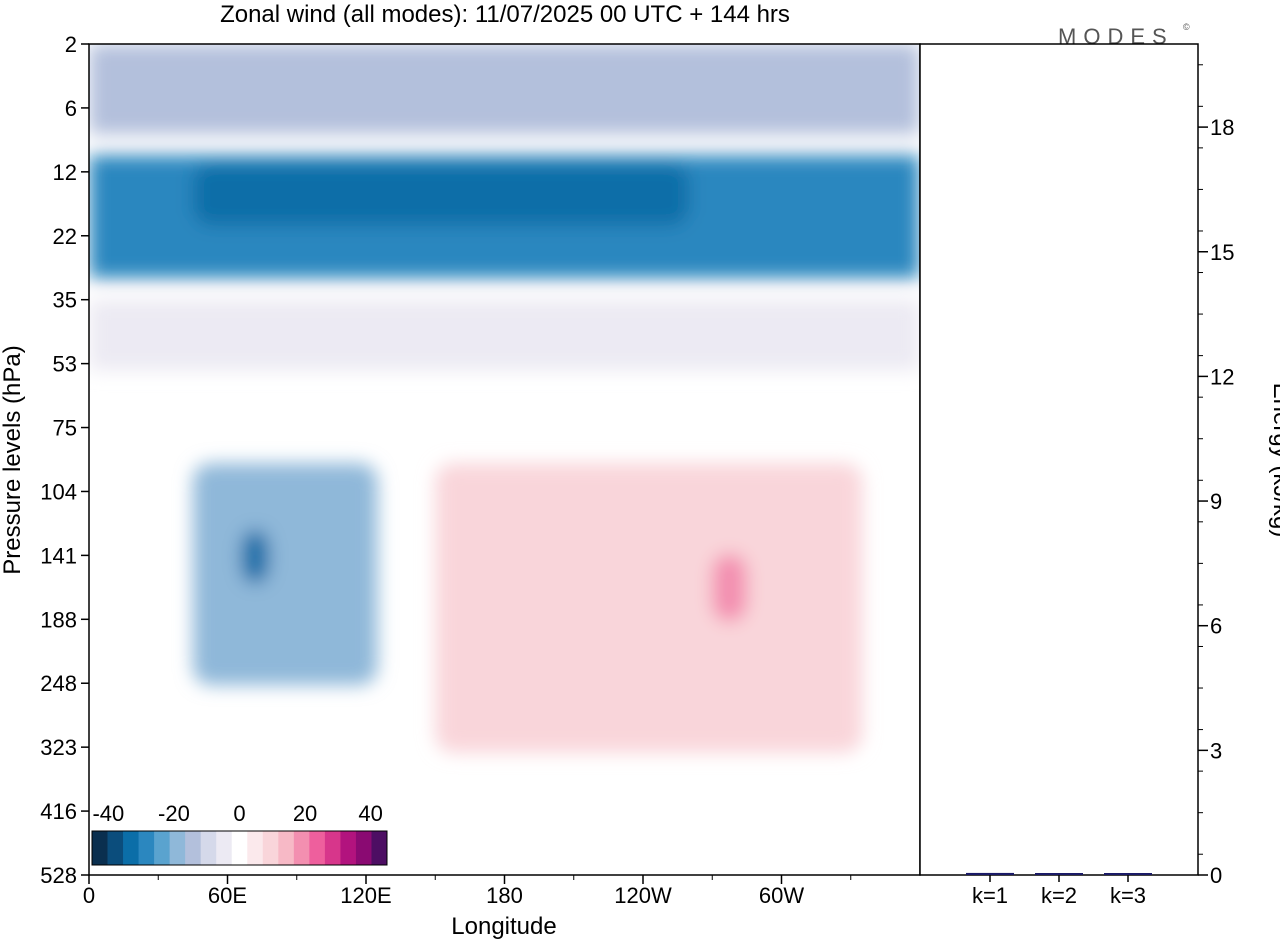 Image resolution: width=1280 pixels, height=942 pixels. I want to click on energy-category-label: k=3, so click(1128, 895).